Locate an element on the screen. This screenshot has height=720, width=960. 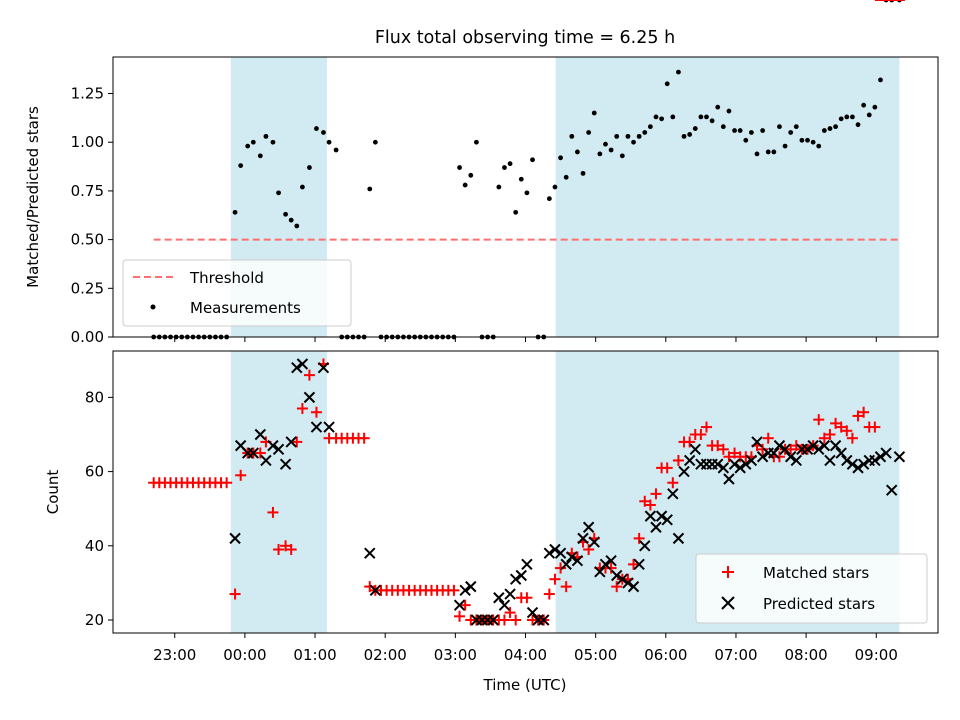
count-legend-box is located at coordinates (811, 588).